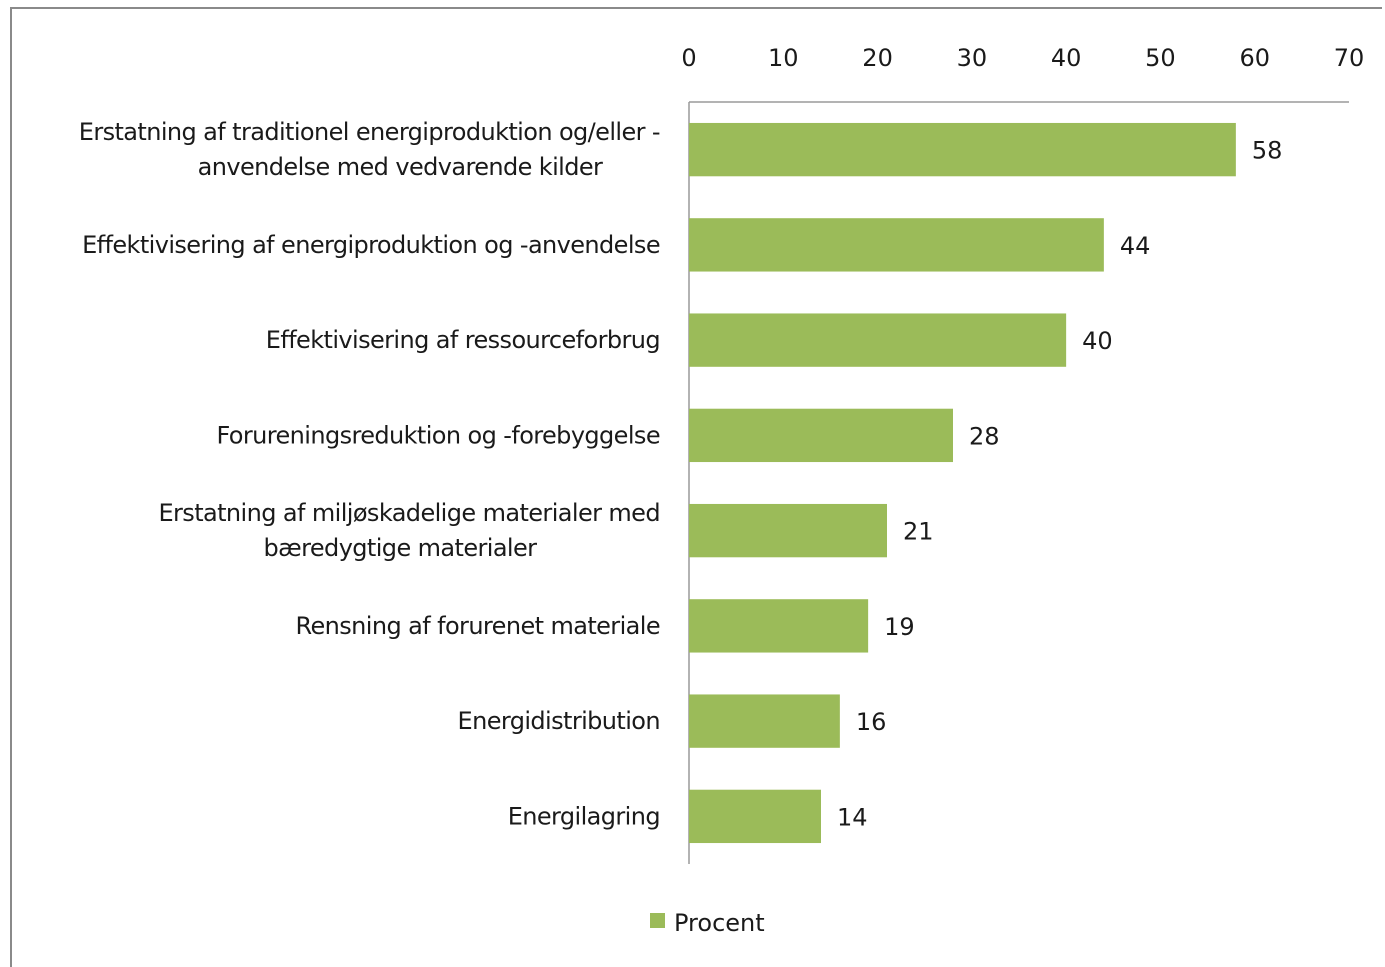  Describe the element at coordinates (1349, 58) in the screenshot. I see `x-tick-label: 70` at that location.